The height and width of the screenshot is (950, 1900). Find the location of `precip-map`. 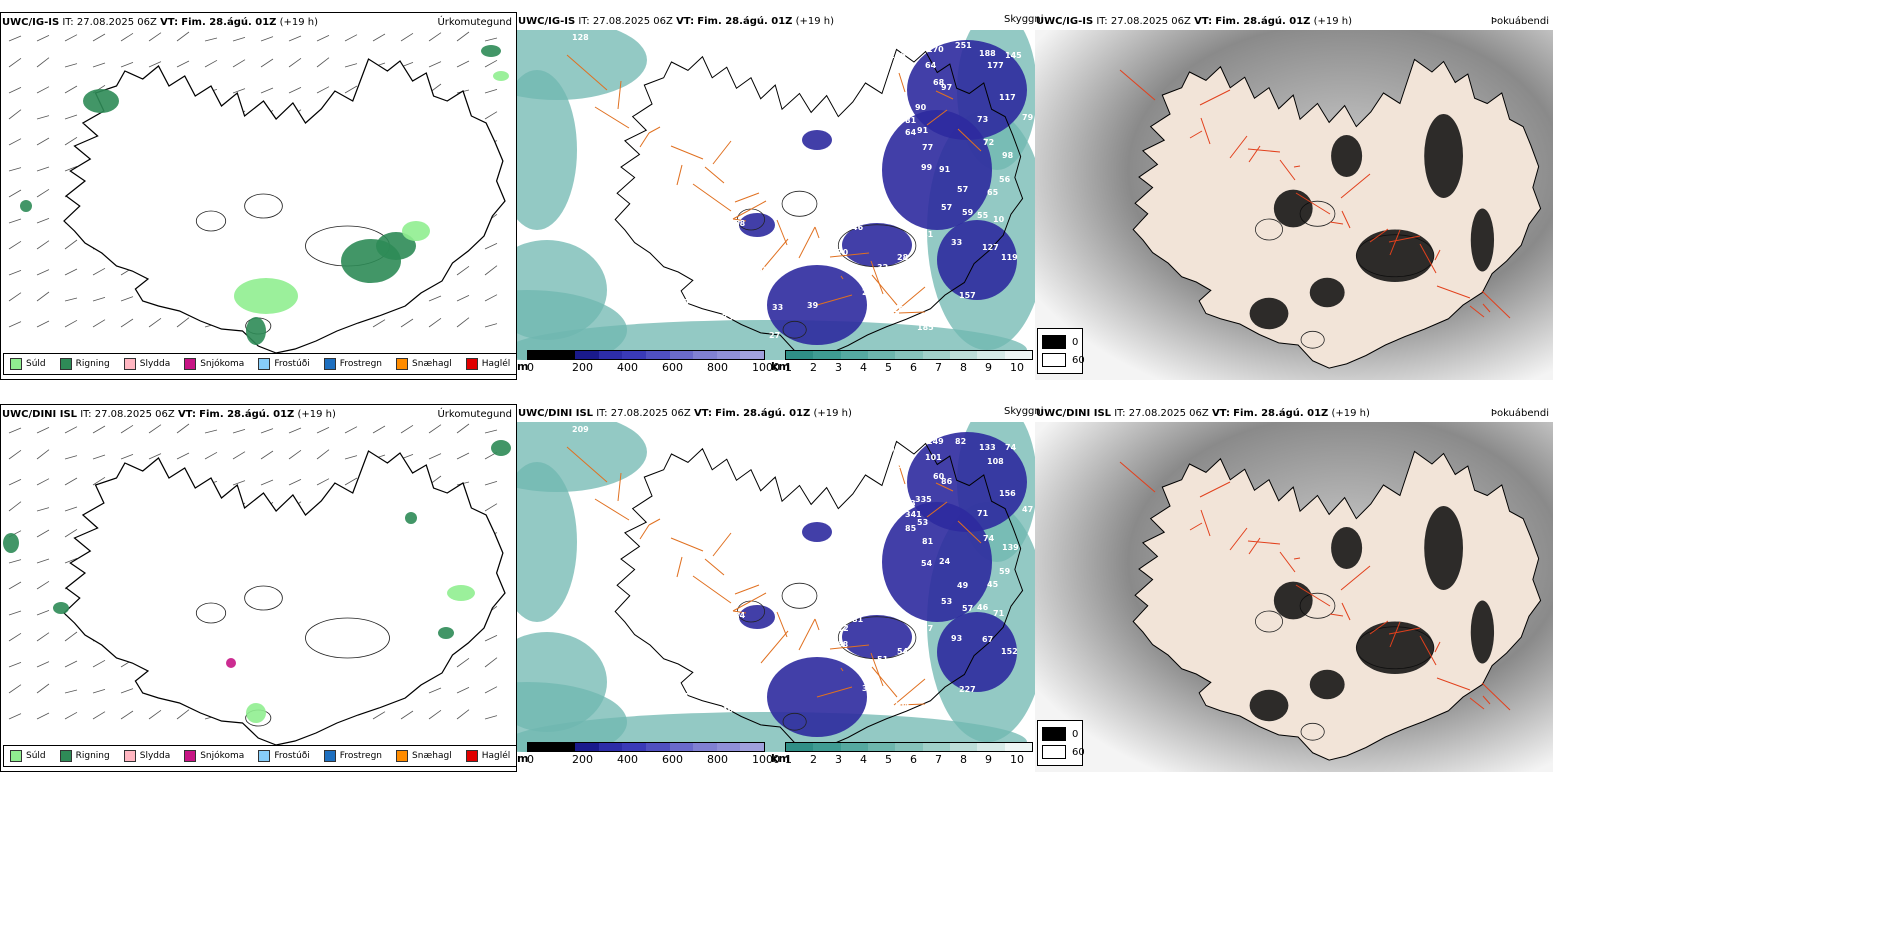

precip-map is located at coordinates (257, 584).